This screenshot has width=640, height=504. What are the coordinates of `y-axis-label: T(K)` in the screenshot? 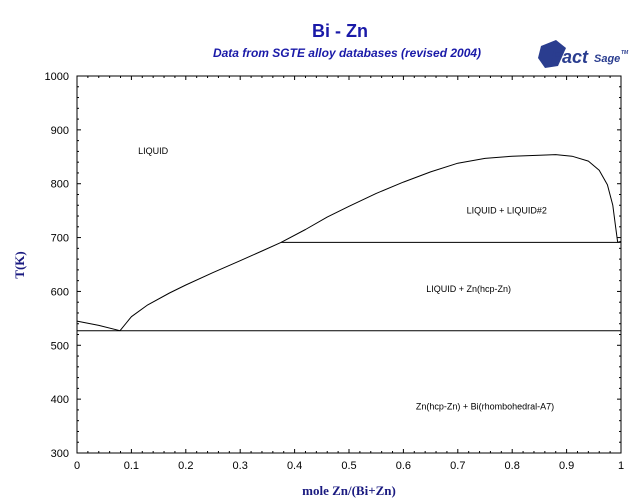 It's located at (19, 264).